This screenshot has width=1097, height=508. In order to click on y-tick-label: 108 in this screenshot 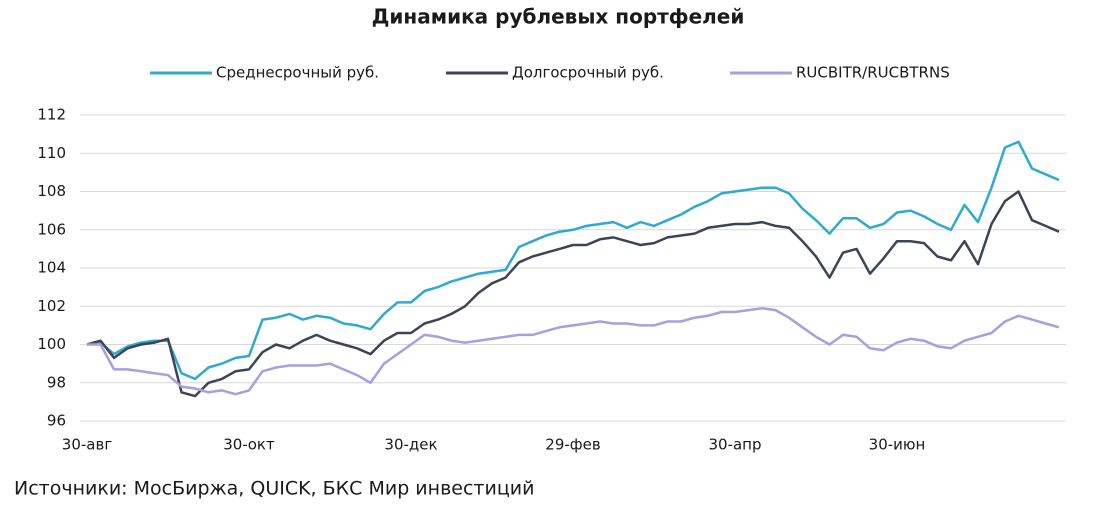, I will do `click(51, 191)`.